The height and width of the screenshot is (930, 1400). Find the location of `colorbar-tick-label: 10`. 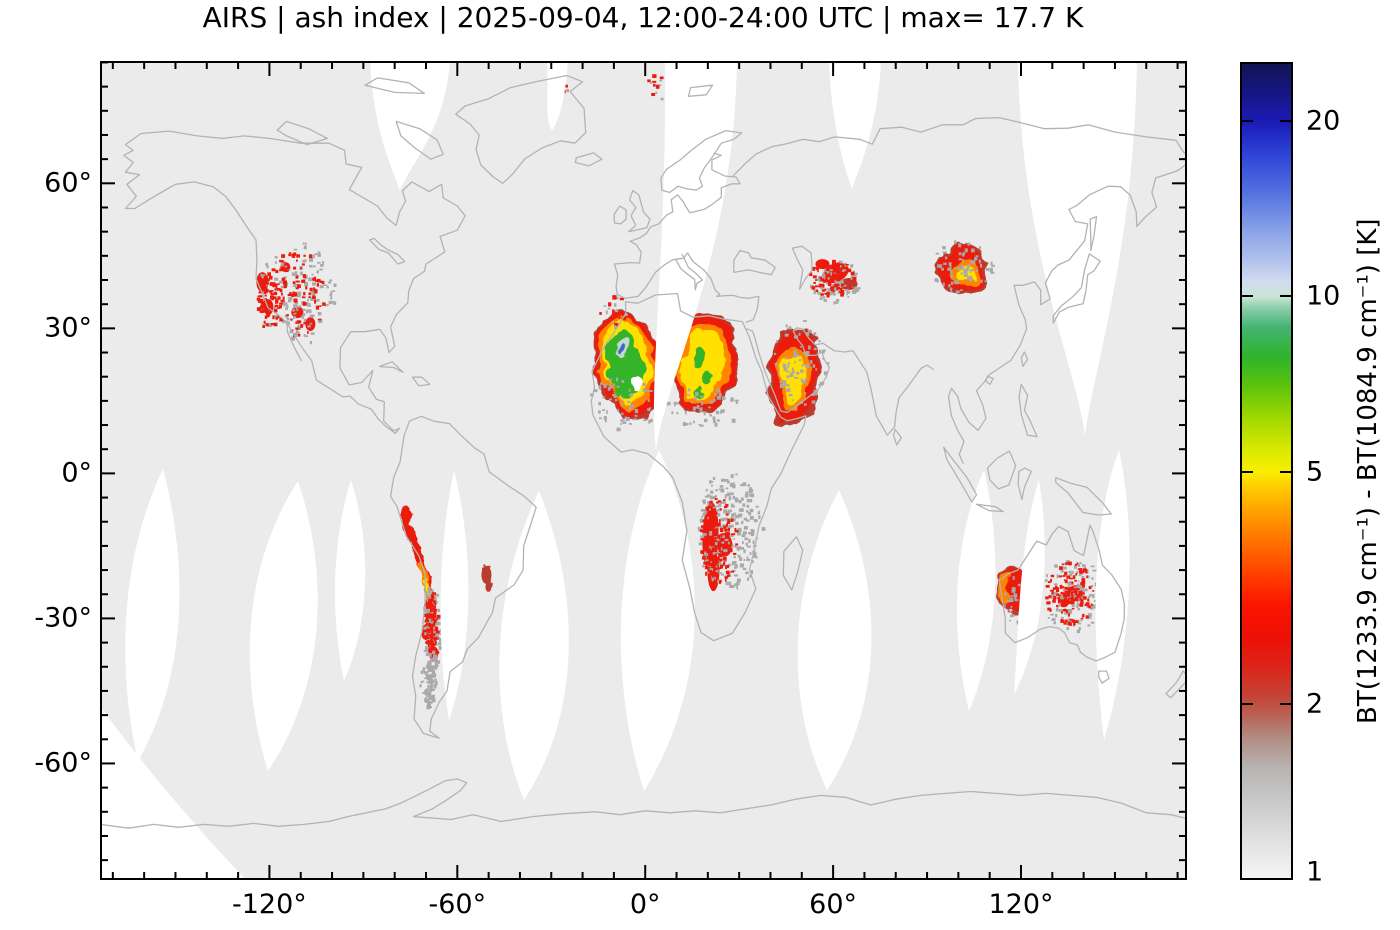

colorbar-tick-label: 10 is located at coordinates (1323, 296).